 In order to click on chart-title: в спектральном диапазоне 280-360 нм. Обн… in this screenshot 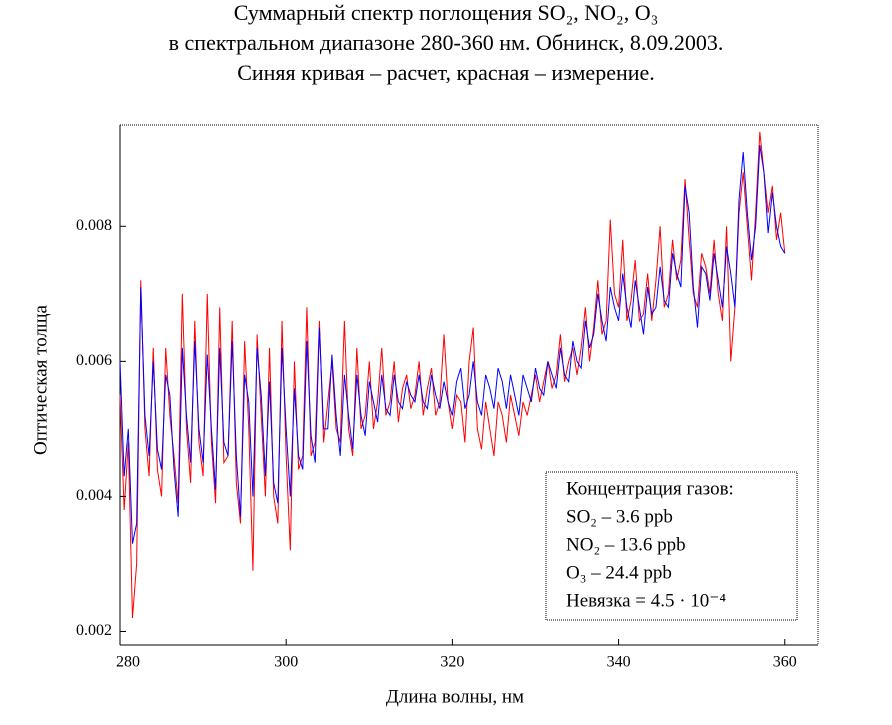, I will do `click(446, 42)`.